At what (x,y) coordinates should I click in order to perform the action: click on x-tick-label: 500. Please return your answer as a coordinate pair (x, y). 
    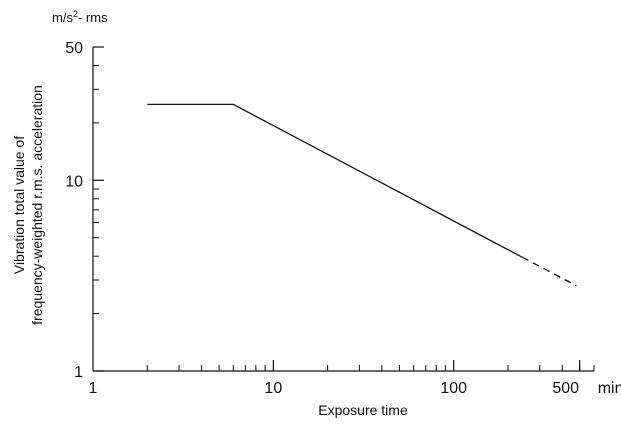
    Looking at the image, I should click on (565, 388).